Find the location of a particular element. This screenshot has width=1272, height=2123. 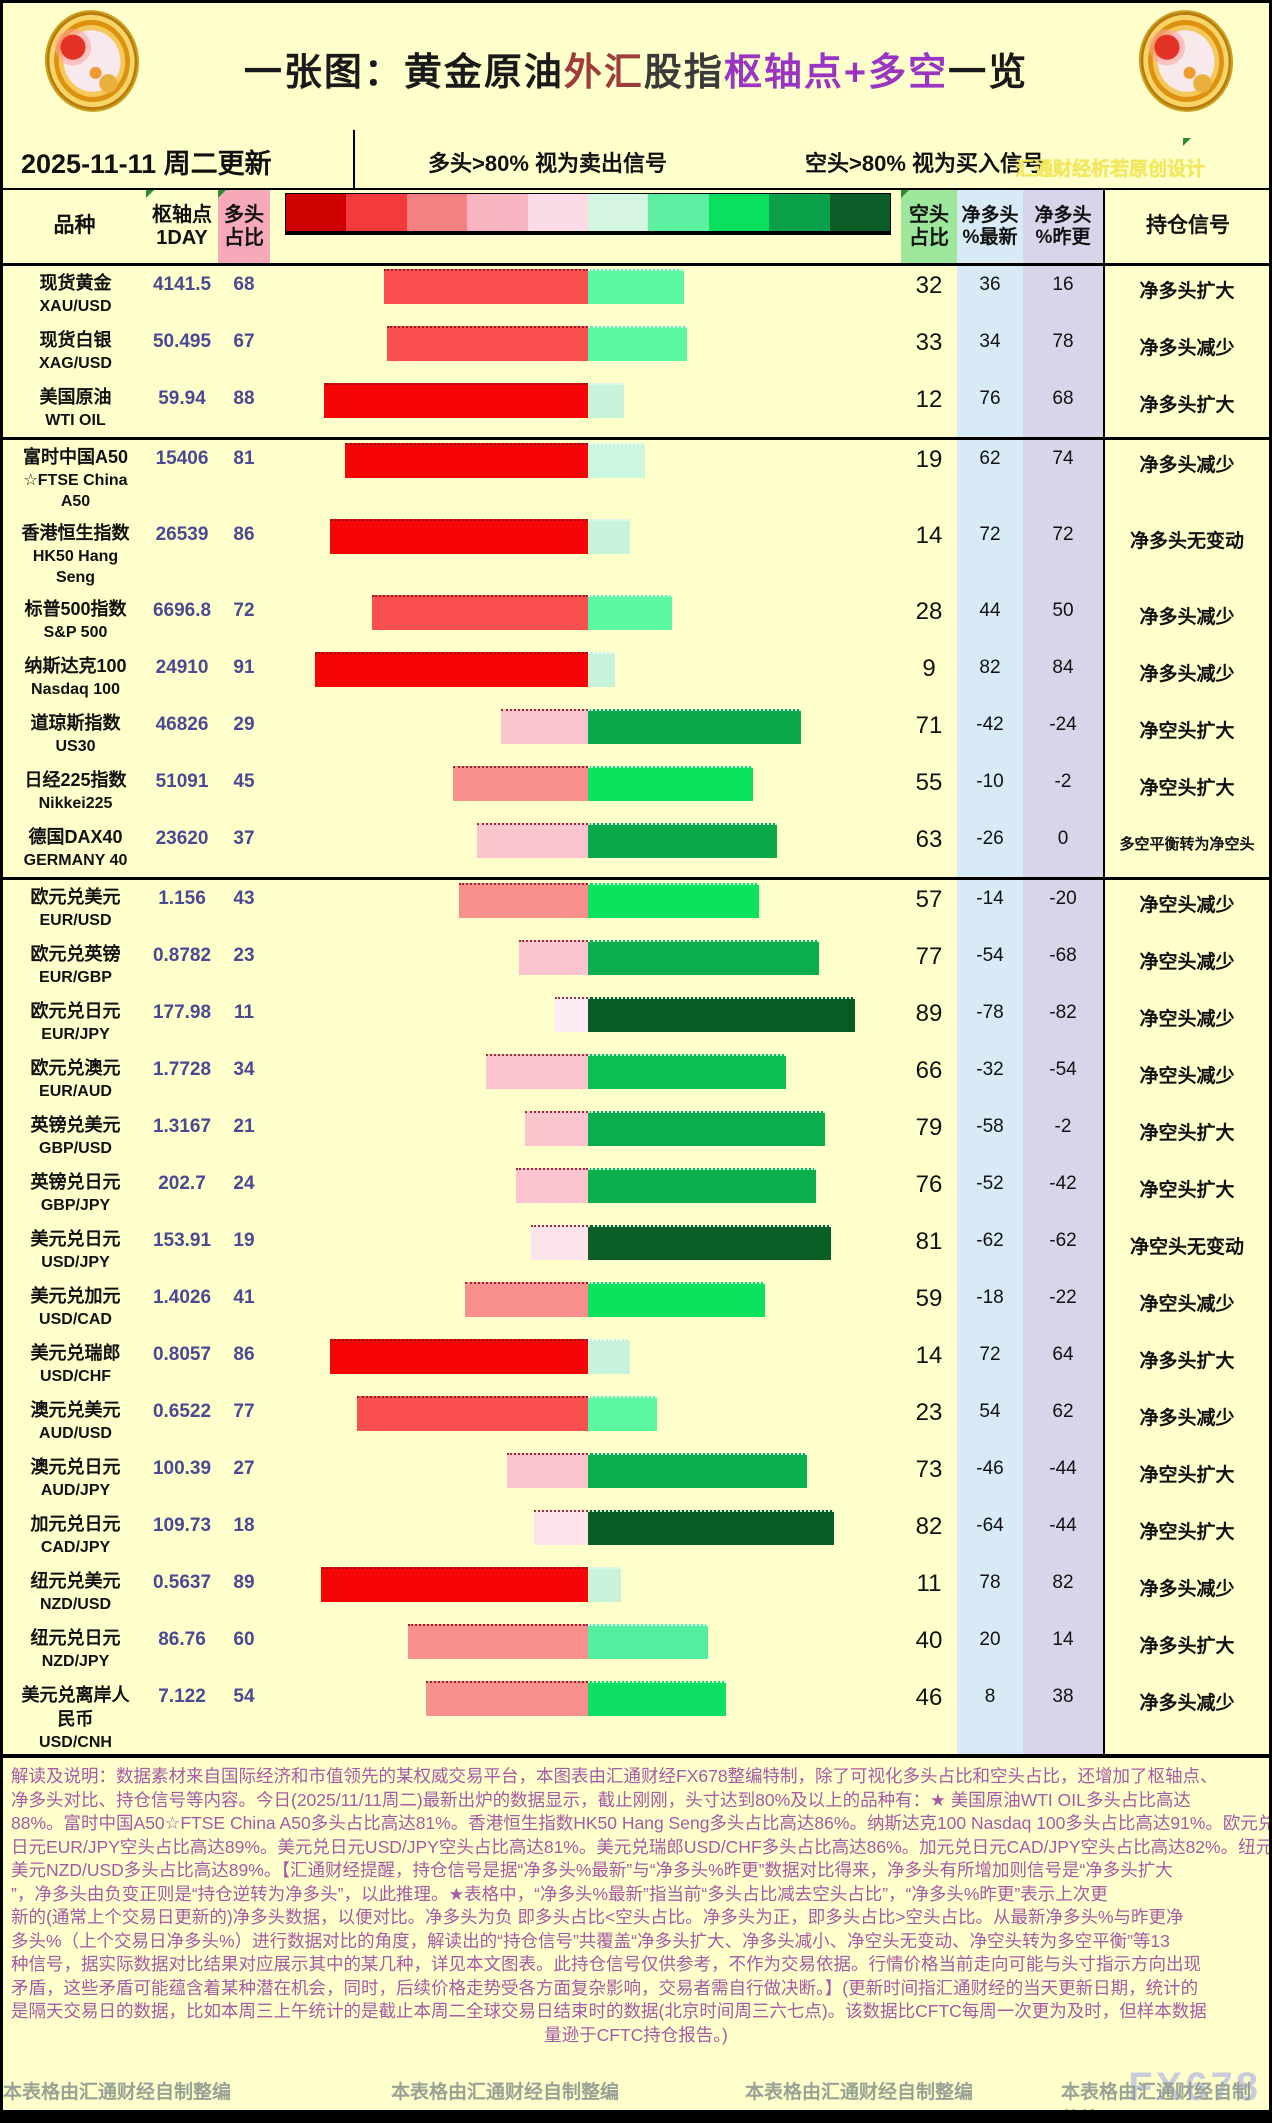

net-long-prev-value: -2 is located at coordinates (1063, 1136).